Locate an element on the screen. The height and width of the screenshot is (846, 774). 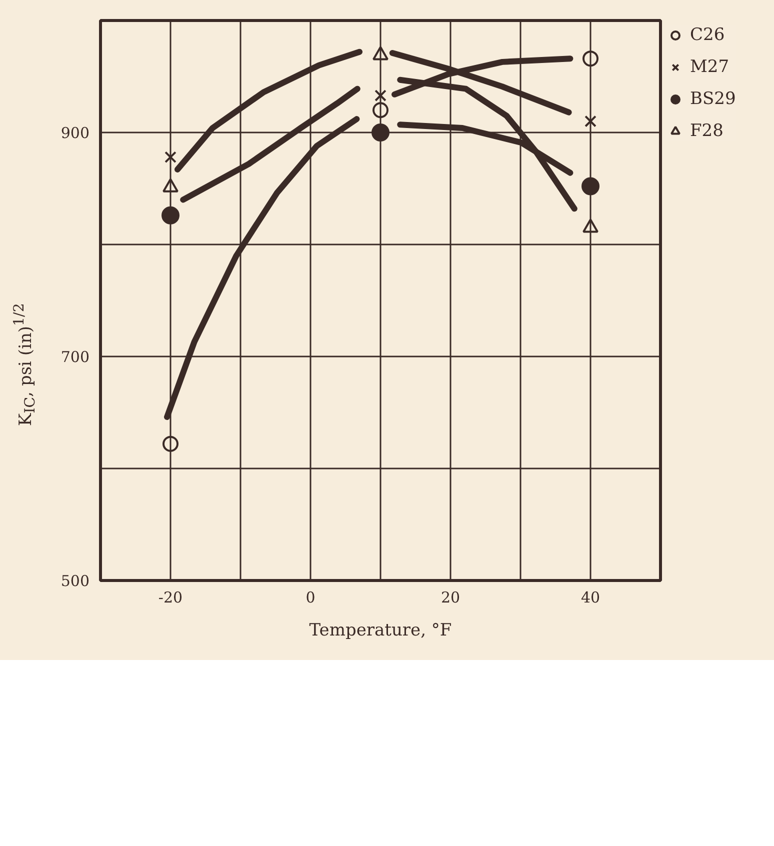
legend-label: C26 is located at coordinates (707, 35).